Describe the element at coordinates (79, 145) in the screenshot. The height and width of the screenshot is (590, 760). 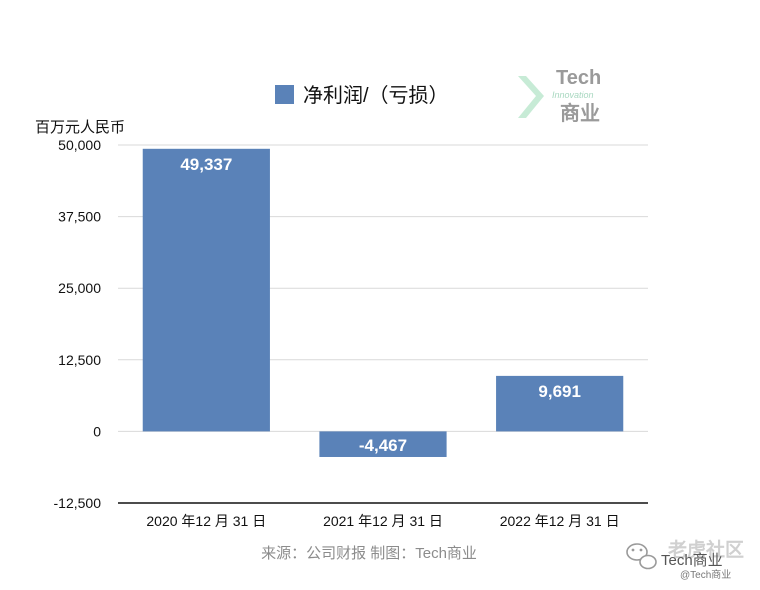
I see `y-tick-label: 50,000` at that location.